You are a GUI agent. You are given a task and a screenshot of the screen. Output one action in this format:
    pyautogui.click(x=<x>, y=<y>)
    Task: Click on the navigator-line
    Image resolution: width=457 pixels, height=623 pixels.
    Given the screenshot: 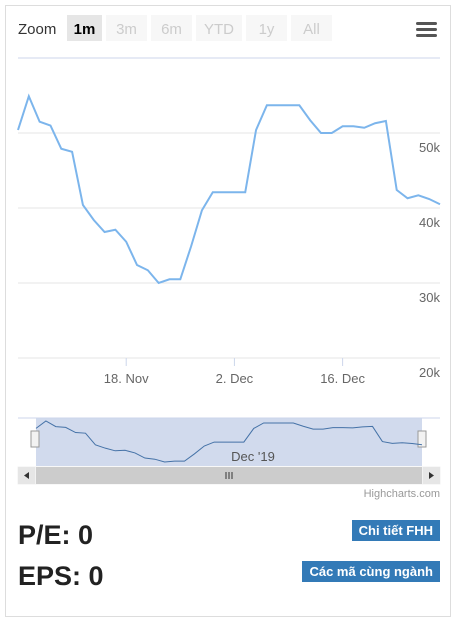 What is the action you would take?
    pyautogui.click(x=229, y=441)
    